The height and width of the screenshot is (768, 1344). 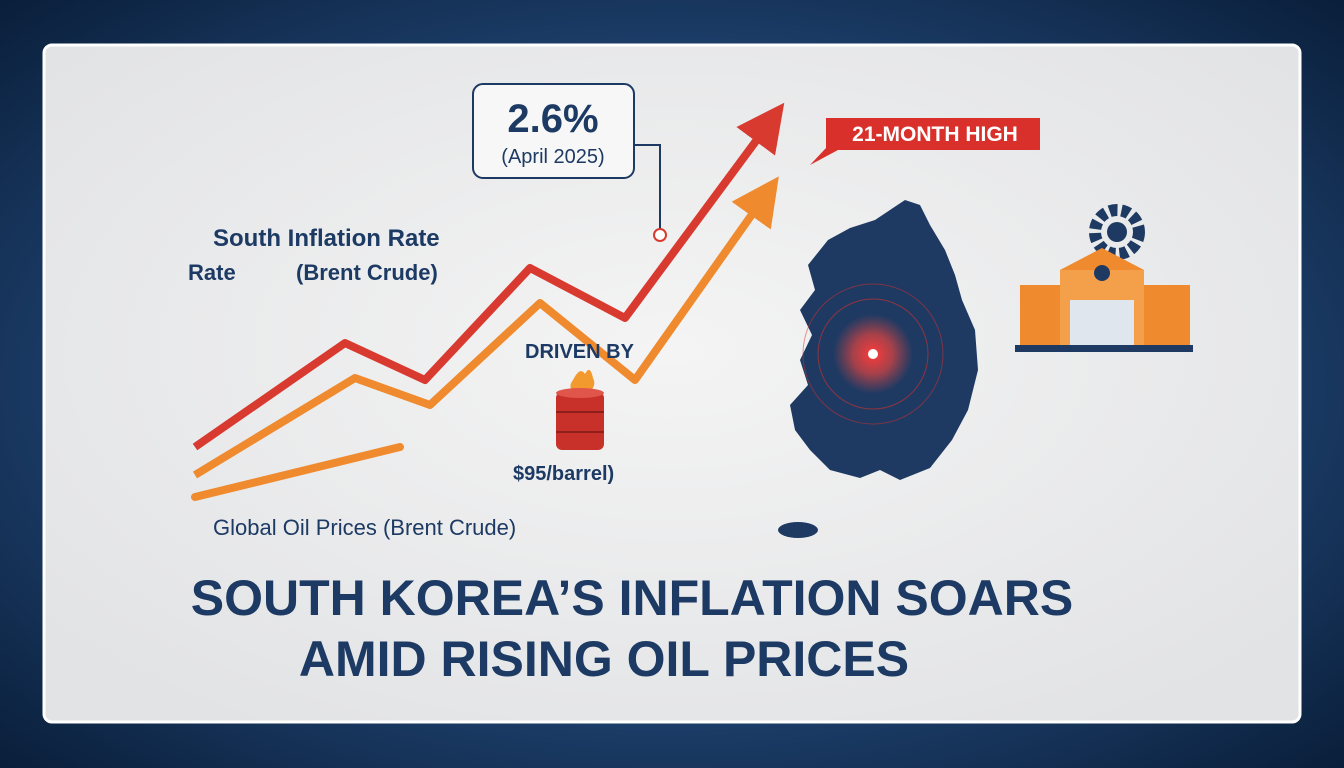 What do you see at coordinates (580, 352) in the screenshot?
I see `driven-label: DRIVEN BY` at bounding box center [580, 352].